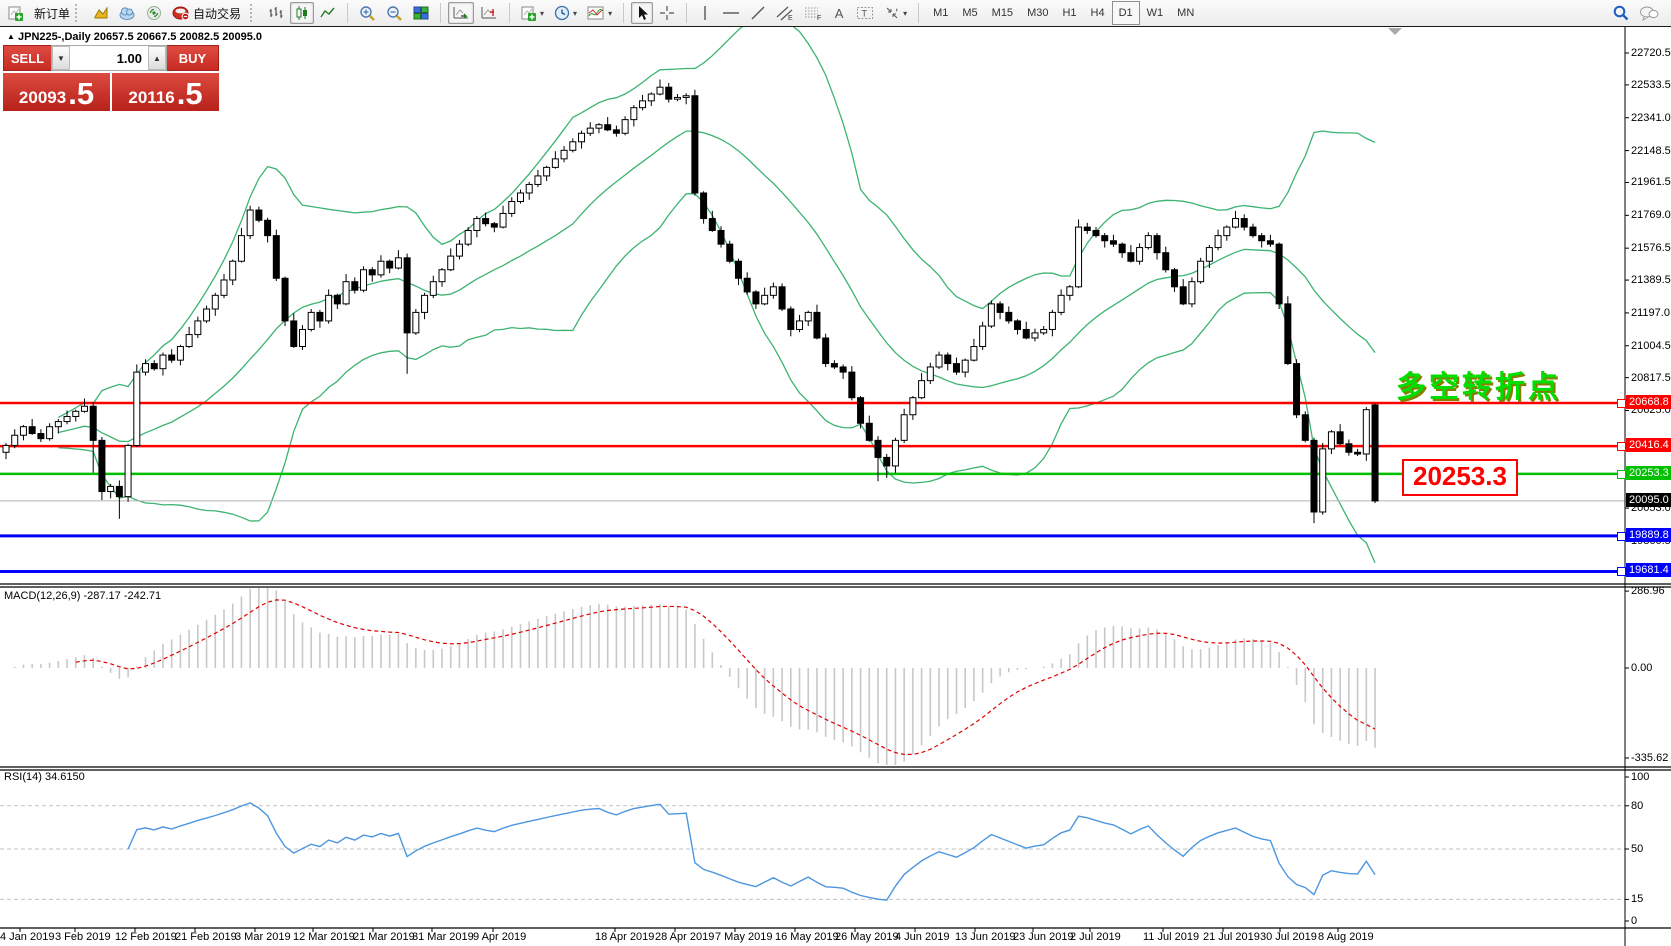 The image size is (1671, 946). What do you see at coordinates (101, 13) in the screenshot?
I see `history-center-button` at bounding box center [101, 13].